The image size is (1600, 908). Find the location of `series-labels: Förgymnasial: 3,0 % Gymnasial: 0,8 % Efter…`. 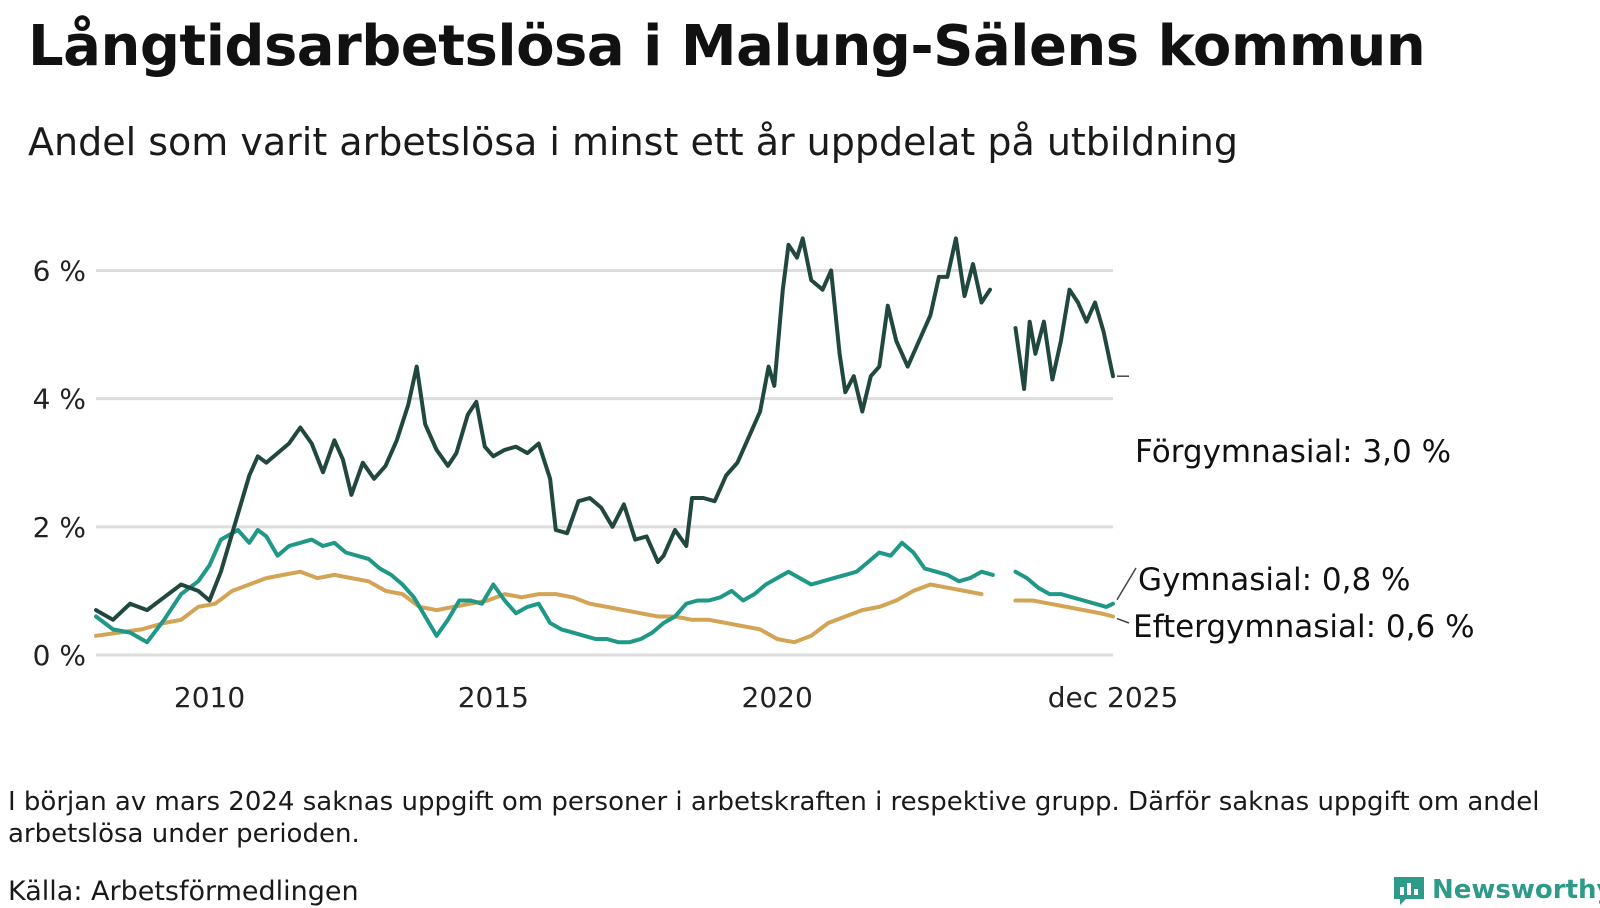

series-labels: Förgymnasial: 3,0 % Gymnasial: 0,8 % Efter… is located at coordinates (1295, 510).